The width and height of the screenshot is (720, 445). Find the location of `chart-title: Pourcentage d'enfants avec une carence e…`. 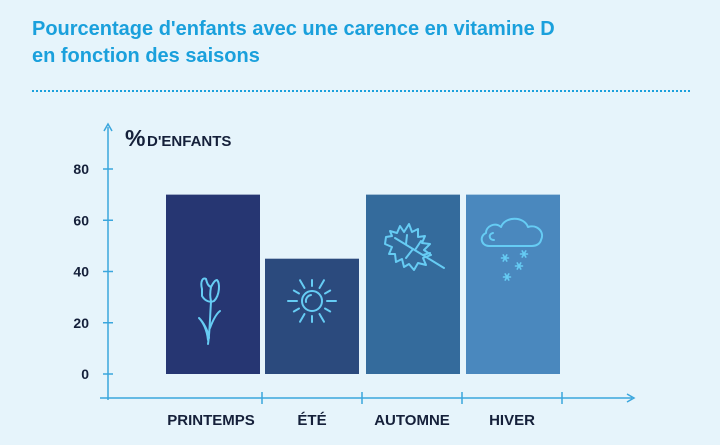

chart-title: Pourcentage d'enfants avec une carence e… is located at coordinates (372, 43).